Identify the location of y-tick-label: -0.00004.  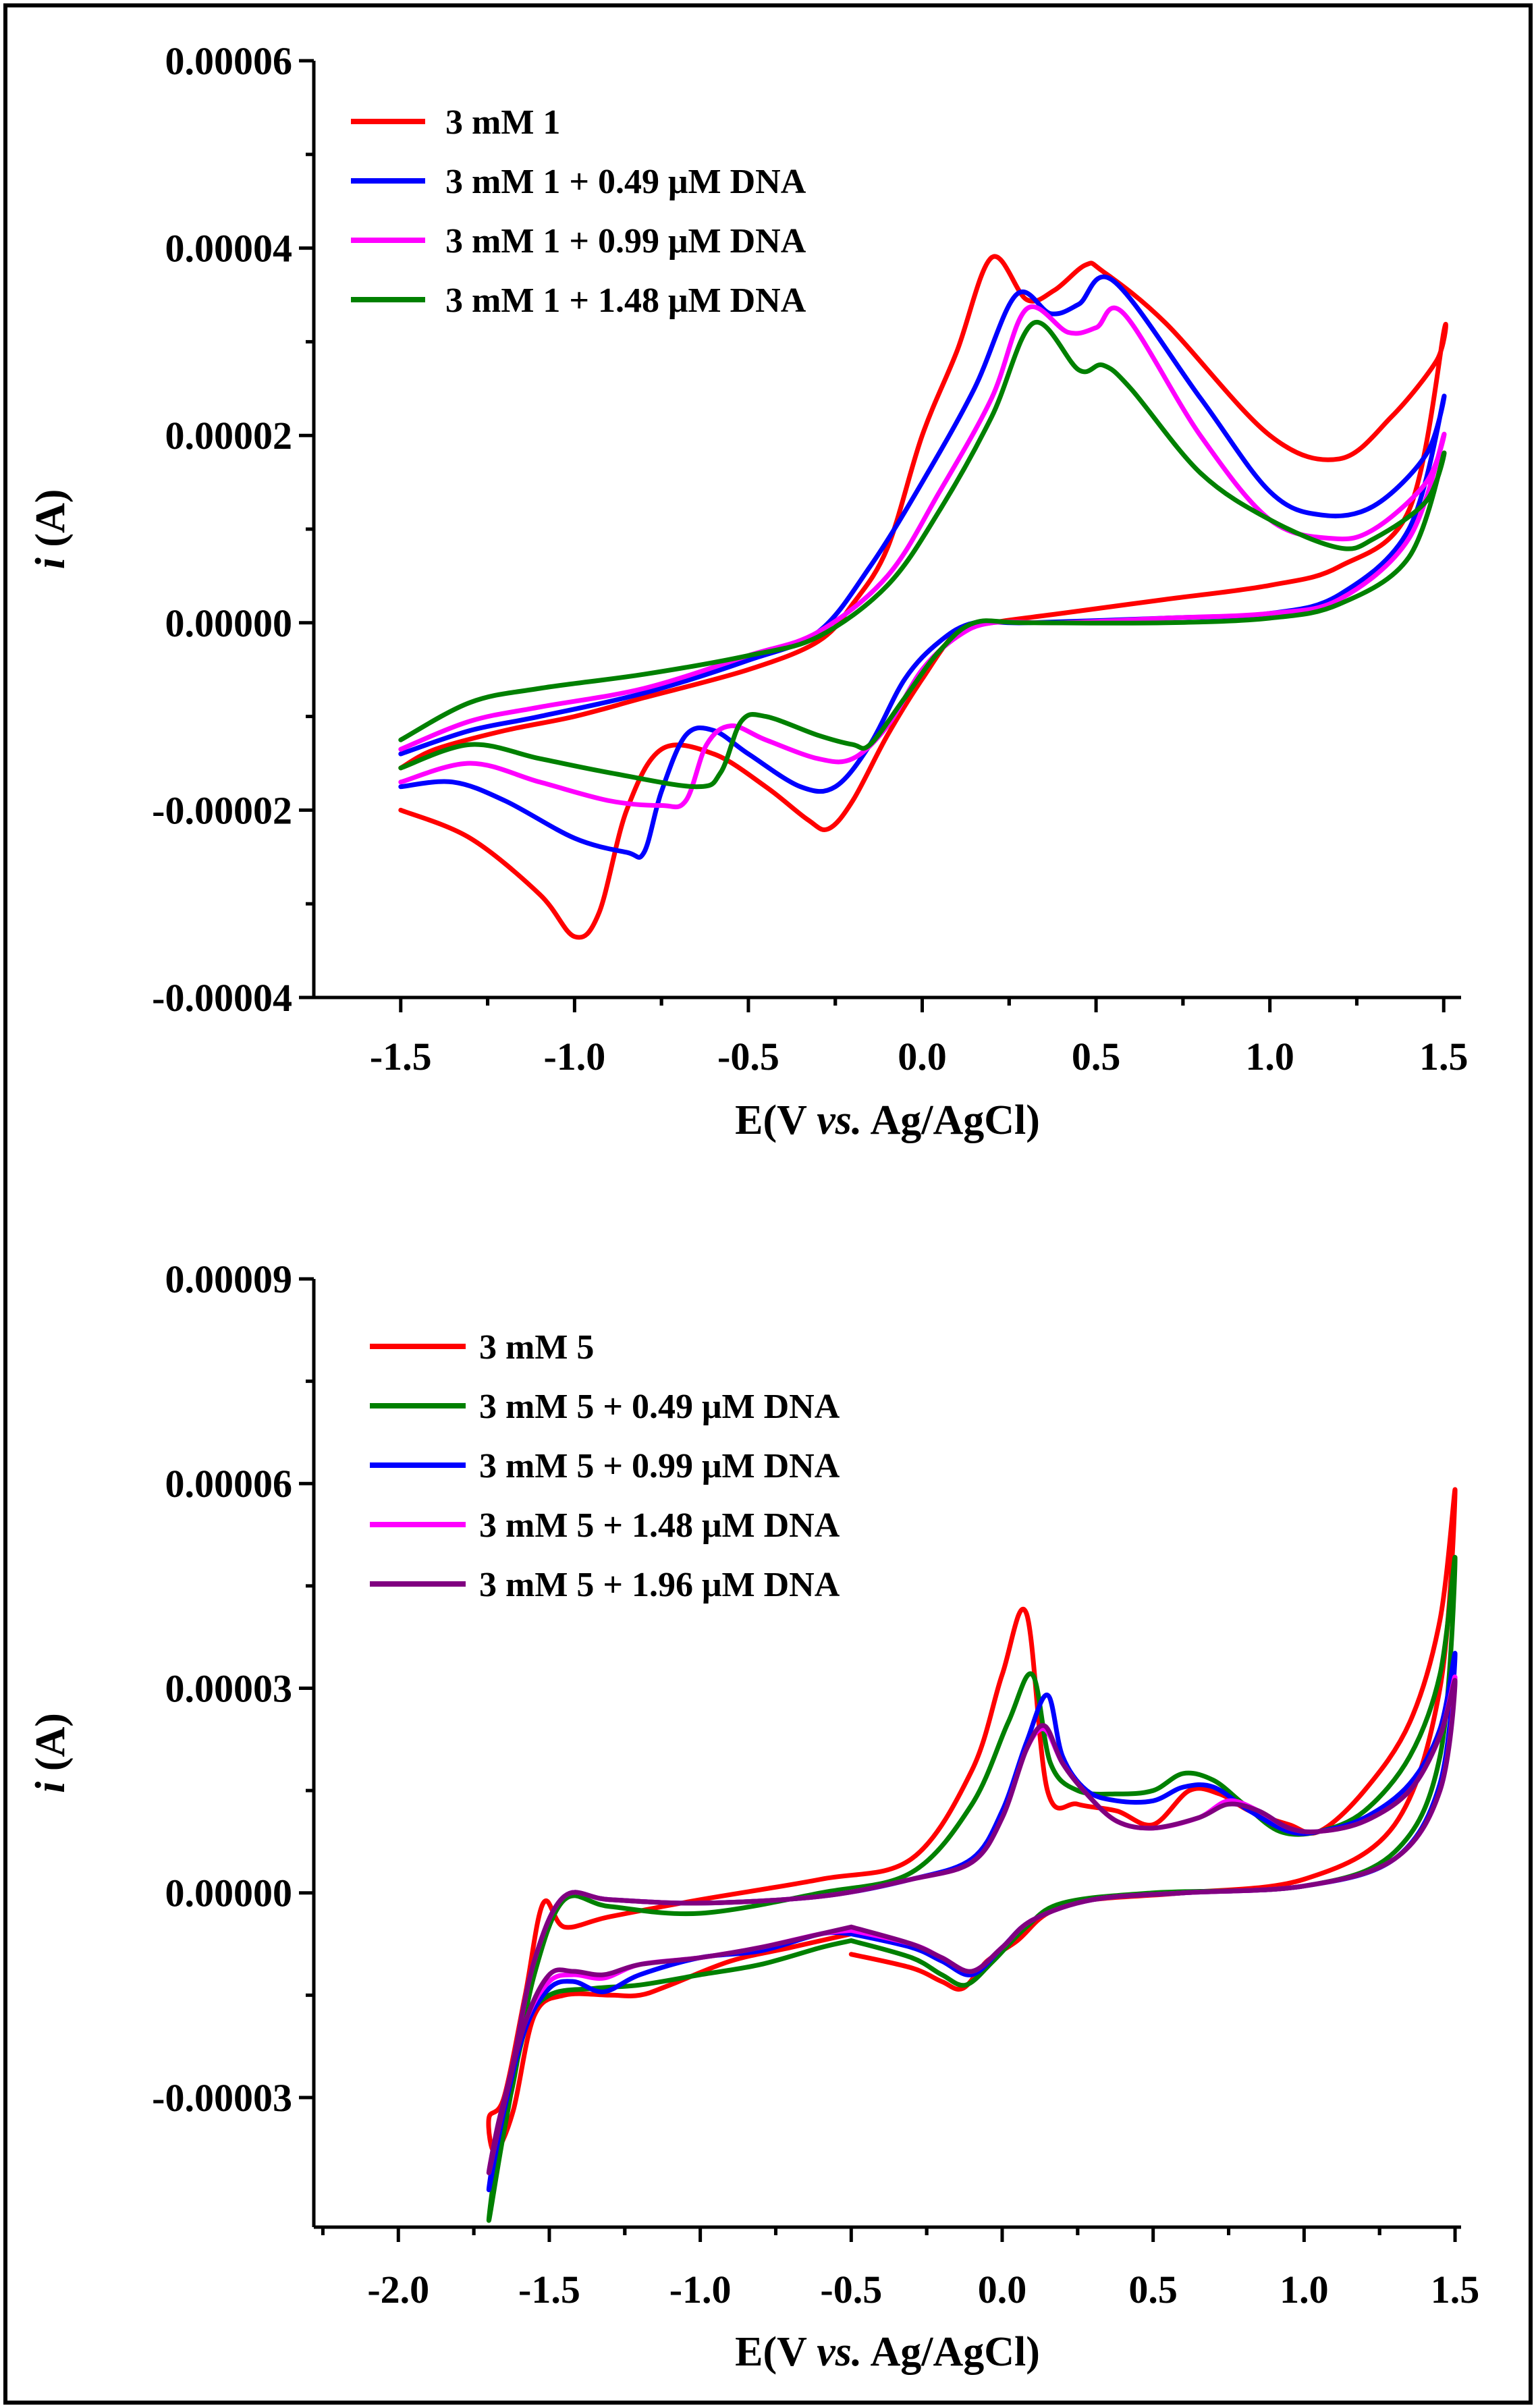
(222, 998).